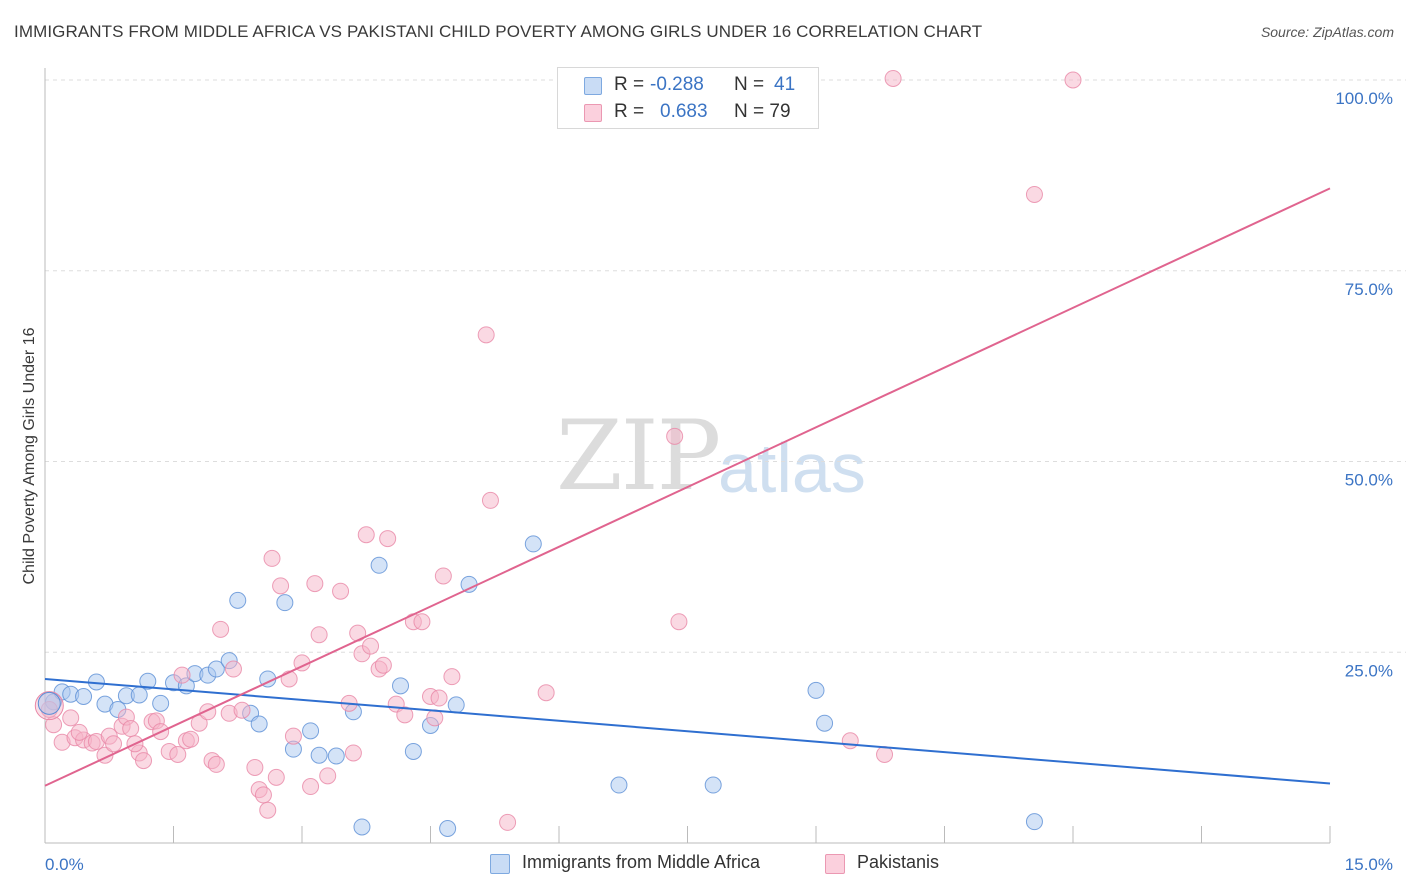 The width and height of the screenshot is (1406, 892). What do you see at coordinates (898, 862) in the screenshot?
I see `legend-label: Pakistanis` at bounding box center [898, 862].